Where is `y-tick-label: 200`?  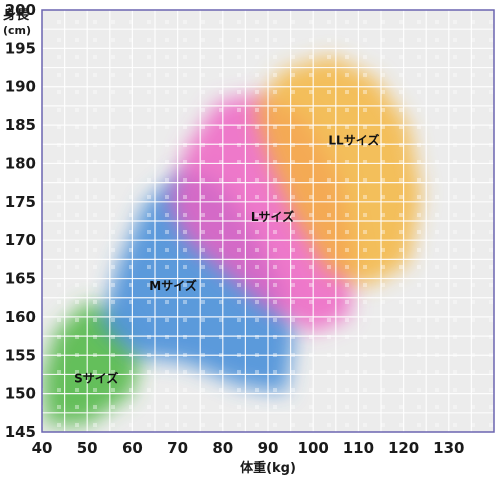
y-tick-label: 200 is located at coordinates (20, 10).